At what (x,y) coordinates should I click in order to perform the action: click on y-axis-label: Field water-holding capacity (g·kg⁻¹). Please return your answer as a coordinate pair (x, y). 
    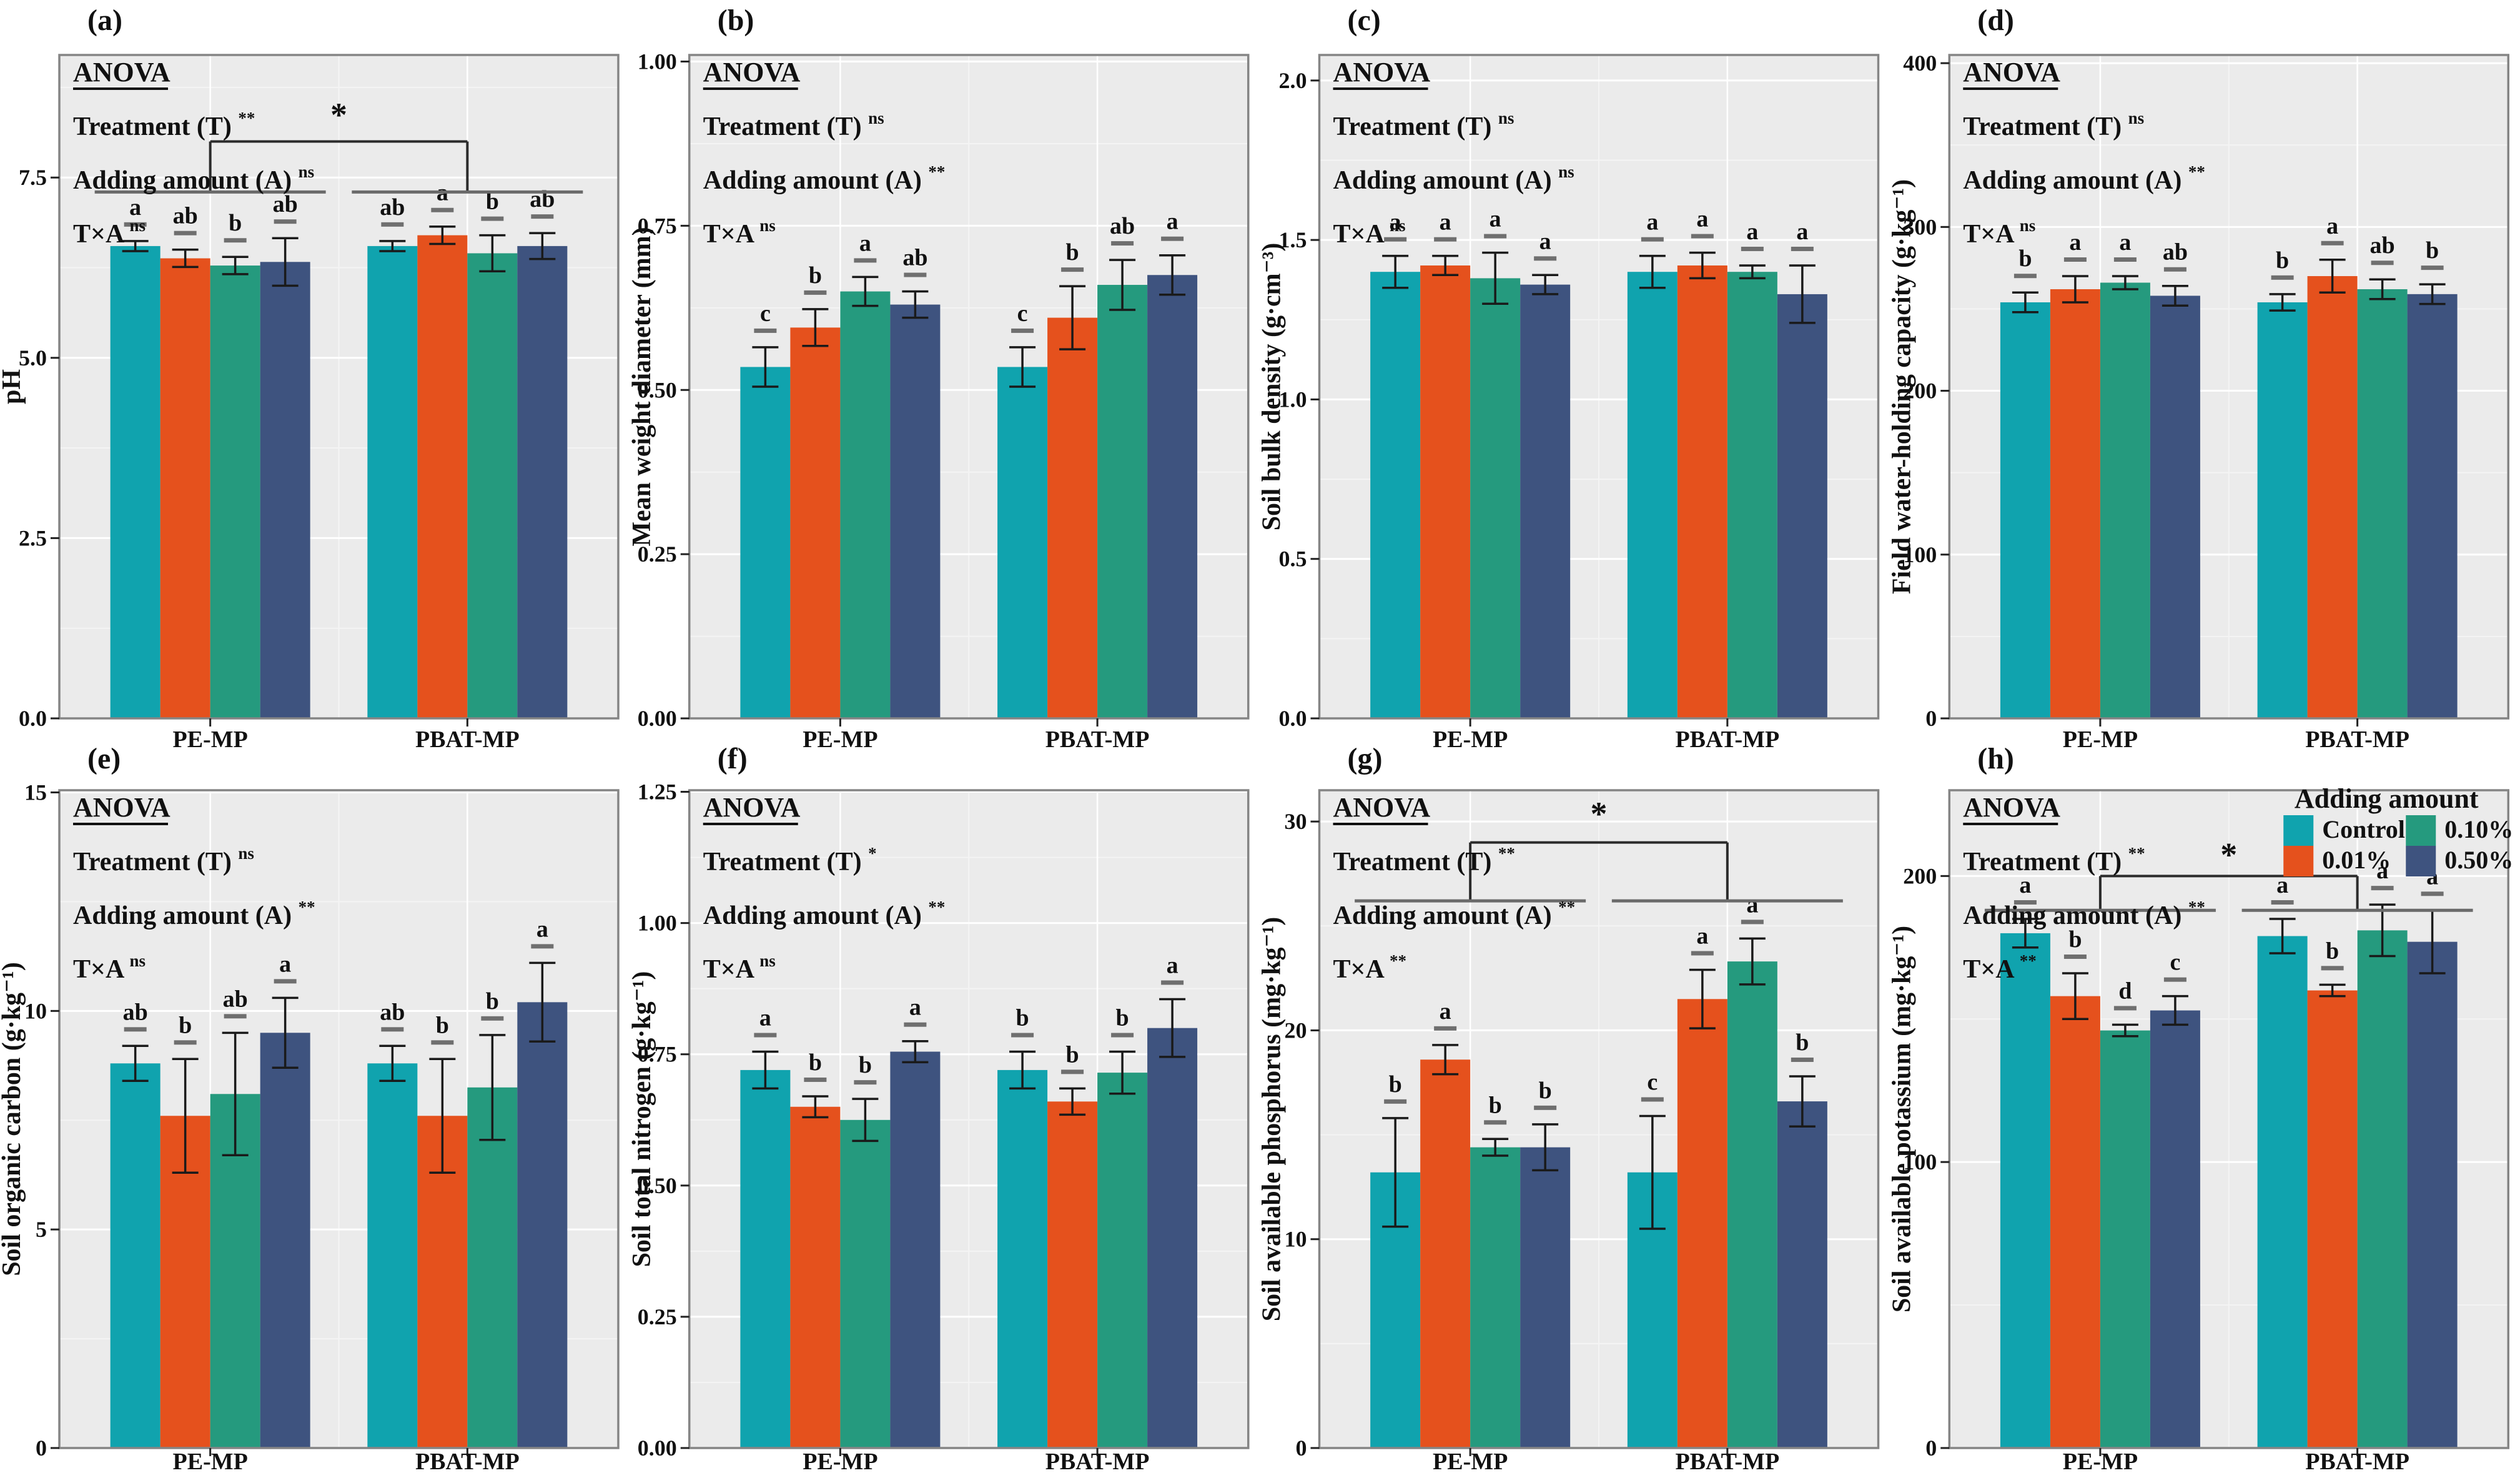
    Looking at the image, I should click on (1902, 386).